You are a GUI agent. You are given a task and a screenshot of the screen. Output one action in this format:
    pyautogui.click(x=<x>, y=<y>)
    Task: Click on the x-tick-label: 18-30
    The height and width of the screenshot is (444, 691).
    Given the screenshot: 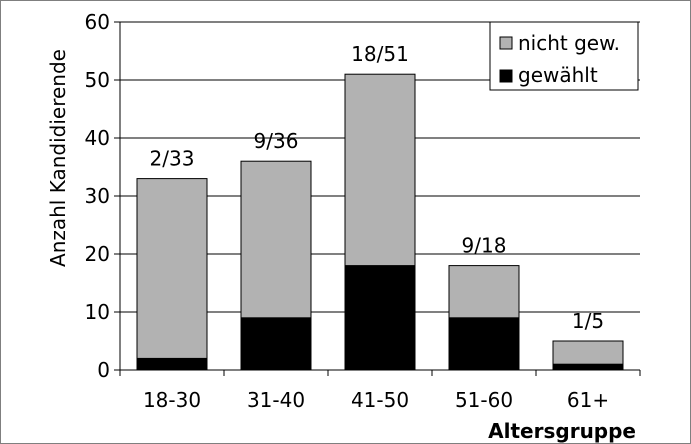 What is the action you would take?
    pyautogui.click(x=172, y=400)
    